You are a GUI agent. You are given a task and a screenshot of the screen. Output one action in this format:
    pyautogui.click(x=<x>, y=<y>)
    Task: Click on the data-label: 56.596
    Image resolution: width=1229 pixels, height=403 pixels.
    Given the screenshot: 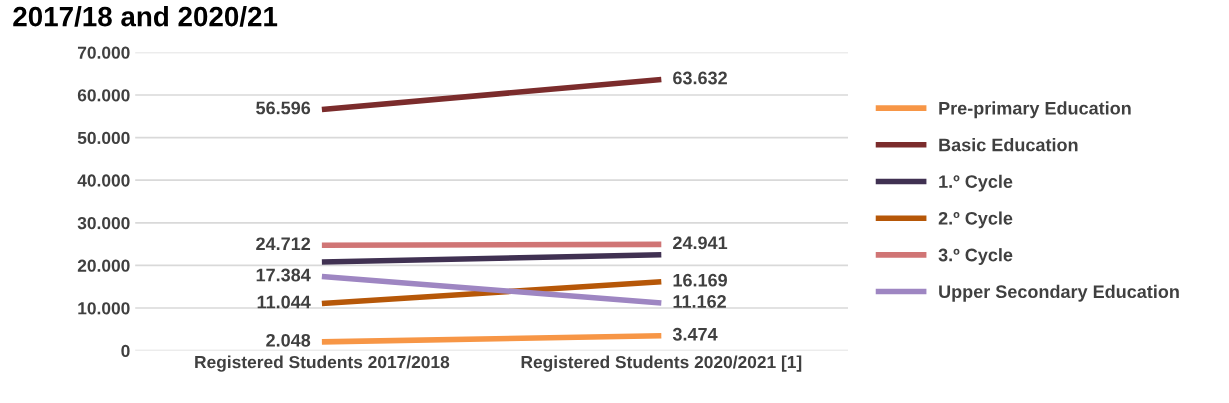 What is the action you would take?
    pyautogui.click(x=283, y=108)
    